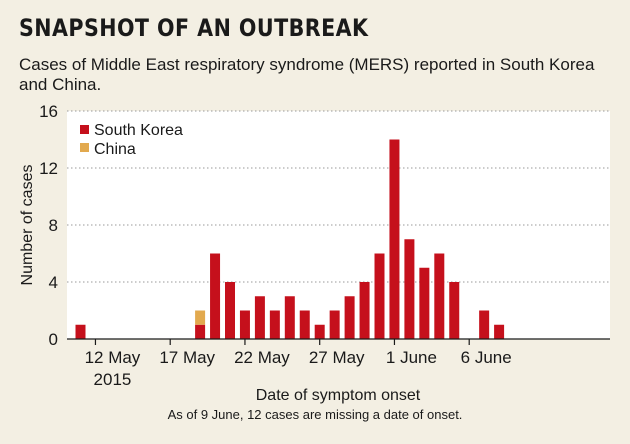 This screenshot has height=444, width=630. Describe the element at coordinates (27, 225) in the screenshot. I see `y-axis-label: Number of cases` at that location.